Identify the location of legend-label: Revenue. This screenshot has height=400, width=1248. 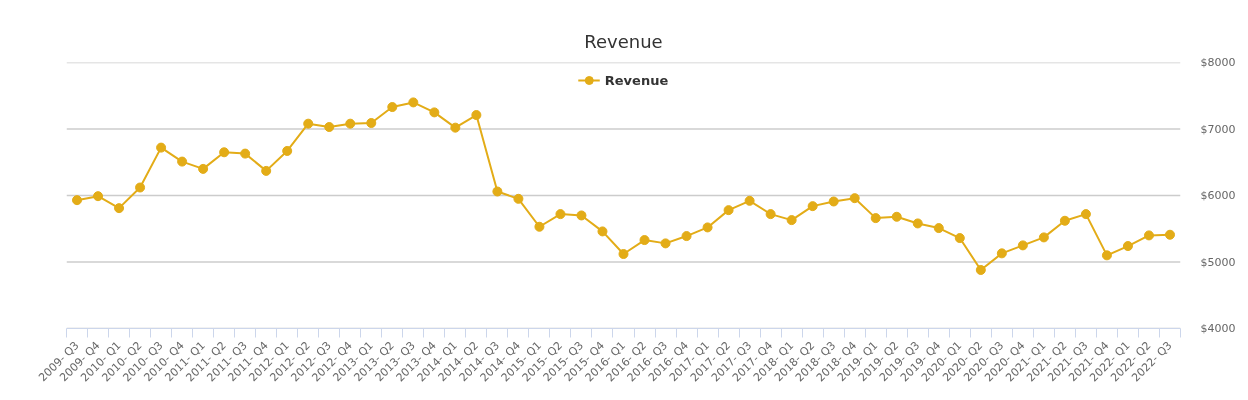
(636, 80).